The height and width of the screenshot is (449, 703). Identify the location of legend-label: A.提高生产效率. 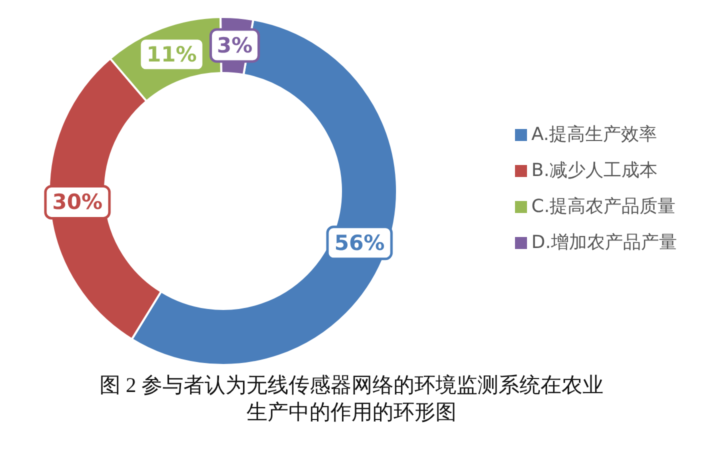
(594, 134).